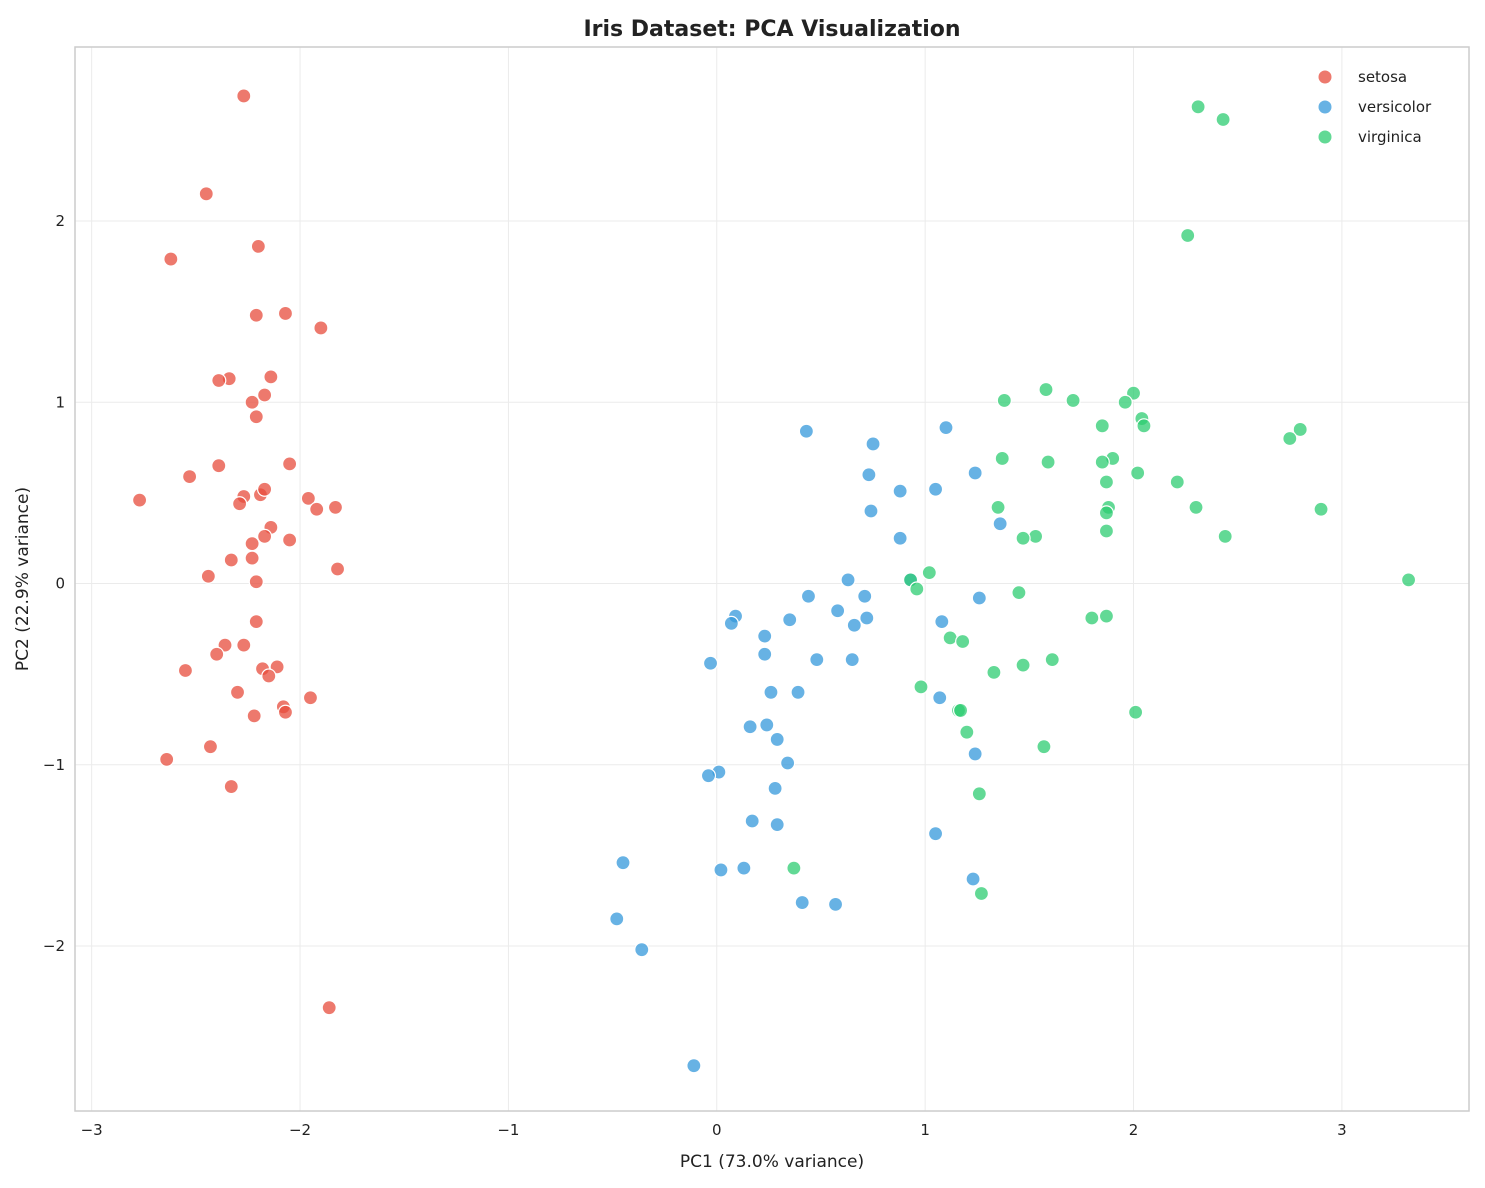 This screenshot has height=1188, width=1485. What do you see at coordinates (1382, 77) in the screenshot?
I see `legend-label-setosa: setosa` at bounding box center [1382, 77].